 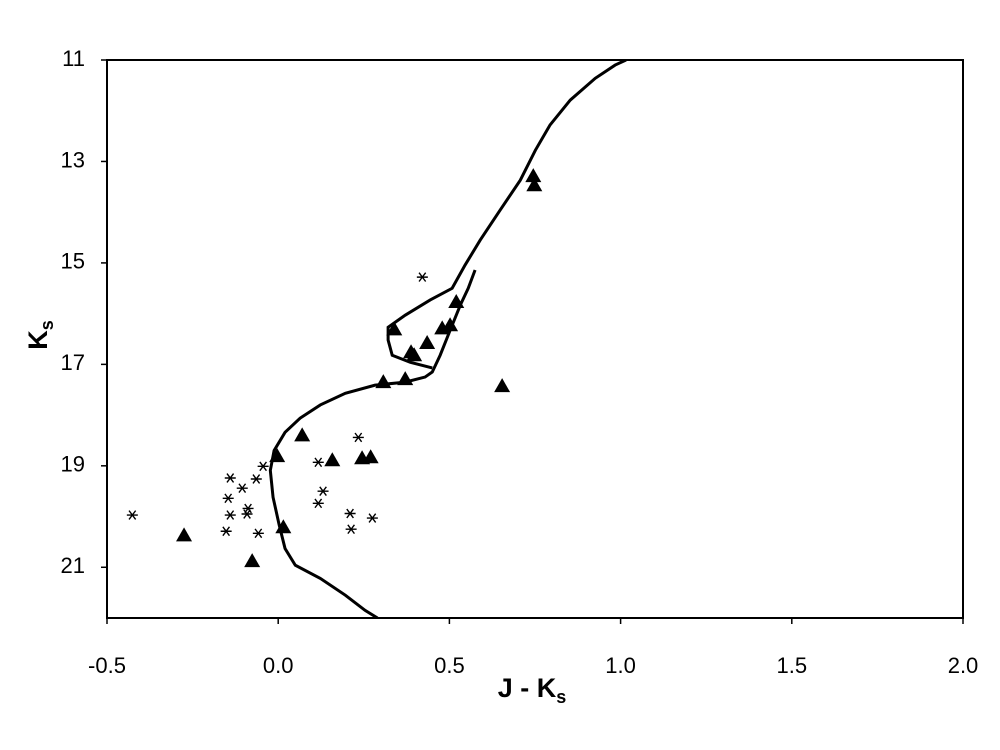 What do you see at coordinates (73, 159) in the screenshot?
I see `y-tick-label: 13` at bounding box center [73, 159].